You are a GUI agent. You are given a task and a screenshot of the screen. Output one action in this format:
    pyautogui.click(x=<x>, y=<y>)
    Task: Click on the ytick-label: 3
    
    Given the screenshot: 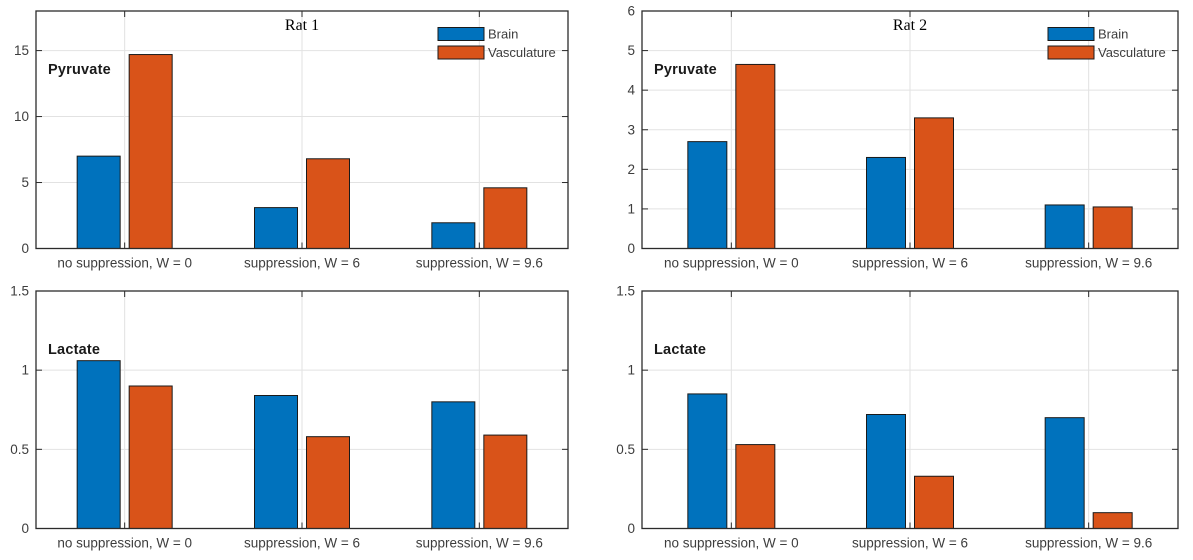 What is the action you would take?
    pyautogui.click(x=631, y=129)
    